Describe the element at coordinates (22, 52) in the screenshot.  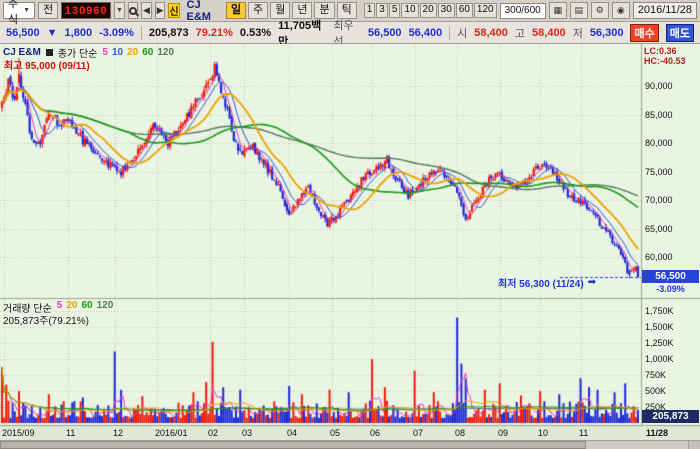
I see `legend-stock-name: CJ E&M` at that location.